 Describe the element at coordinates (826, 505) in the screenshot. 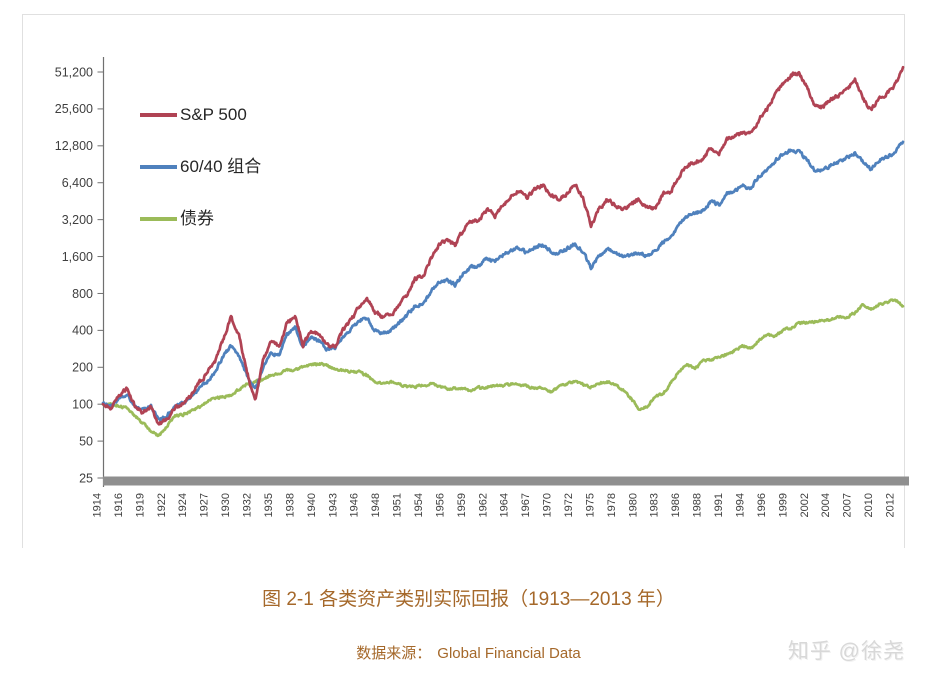

I see `x-axis-tick-label: 2004` at that location.